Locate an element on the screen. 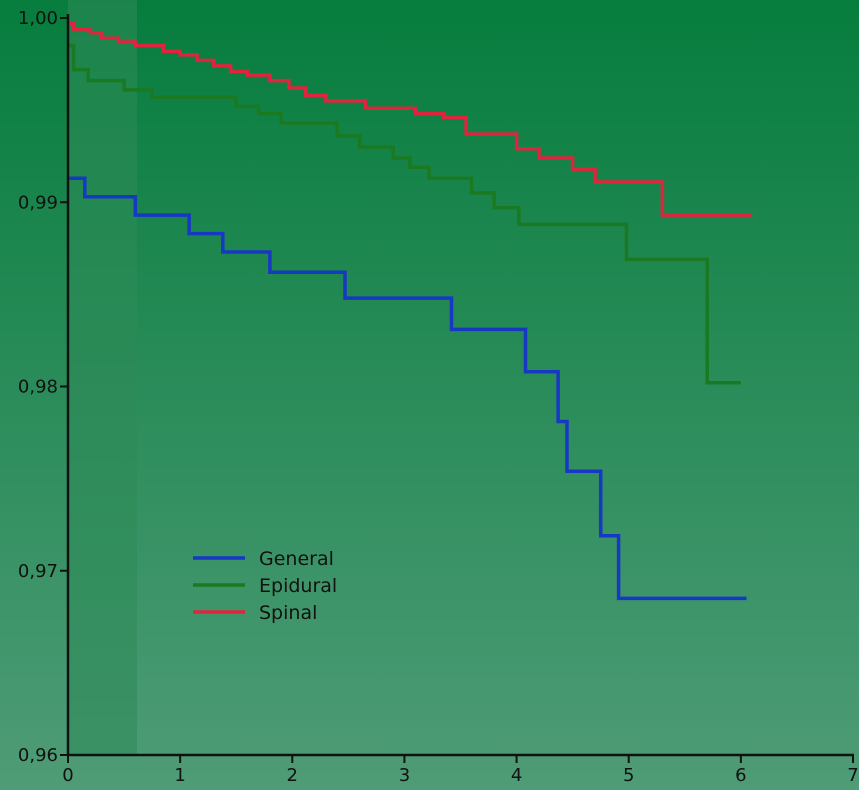 The image size is (859, 790). x-tick-label: 4 is located at coordinates (516, 775).